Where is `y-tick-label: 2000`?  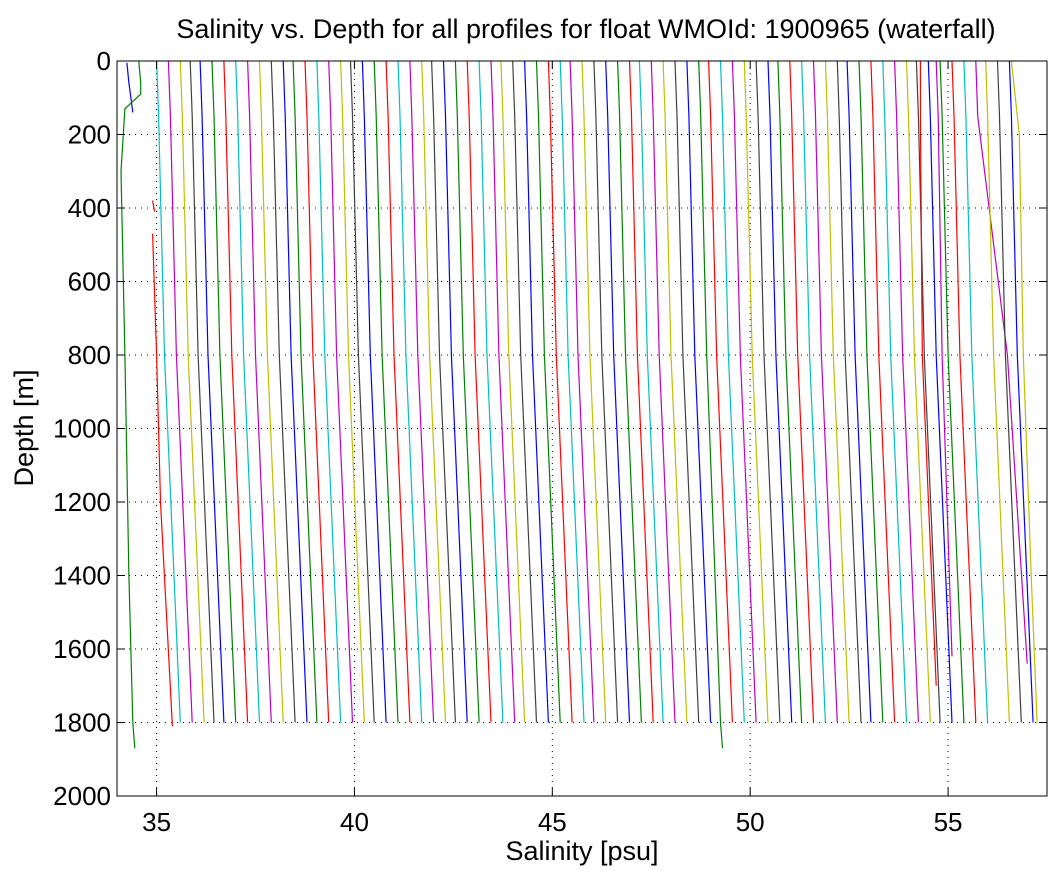 y-tick-label: 2000 is located at coordinates (82, 796).